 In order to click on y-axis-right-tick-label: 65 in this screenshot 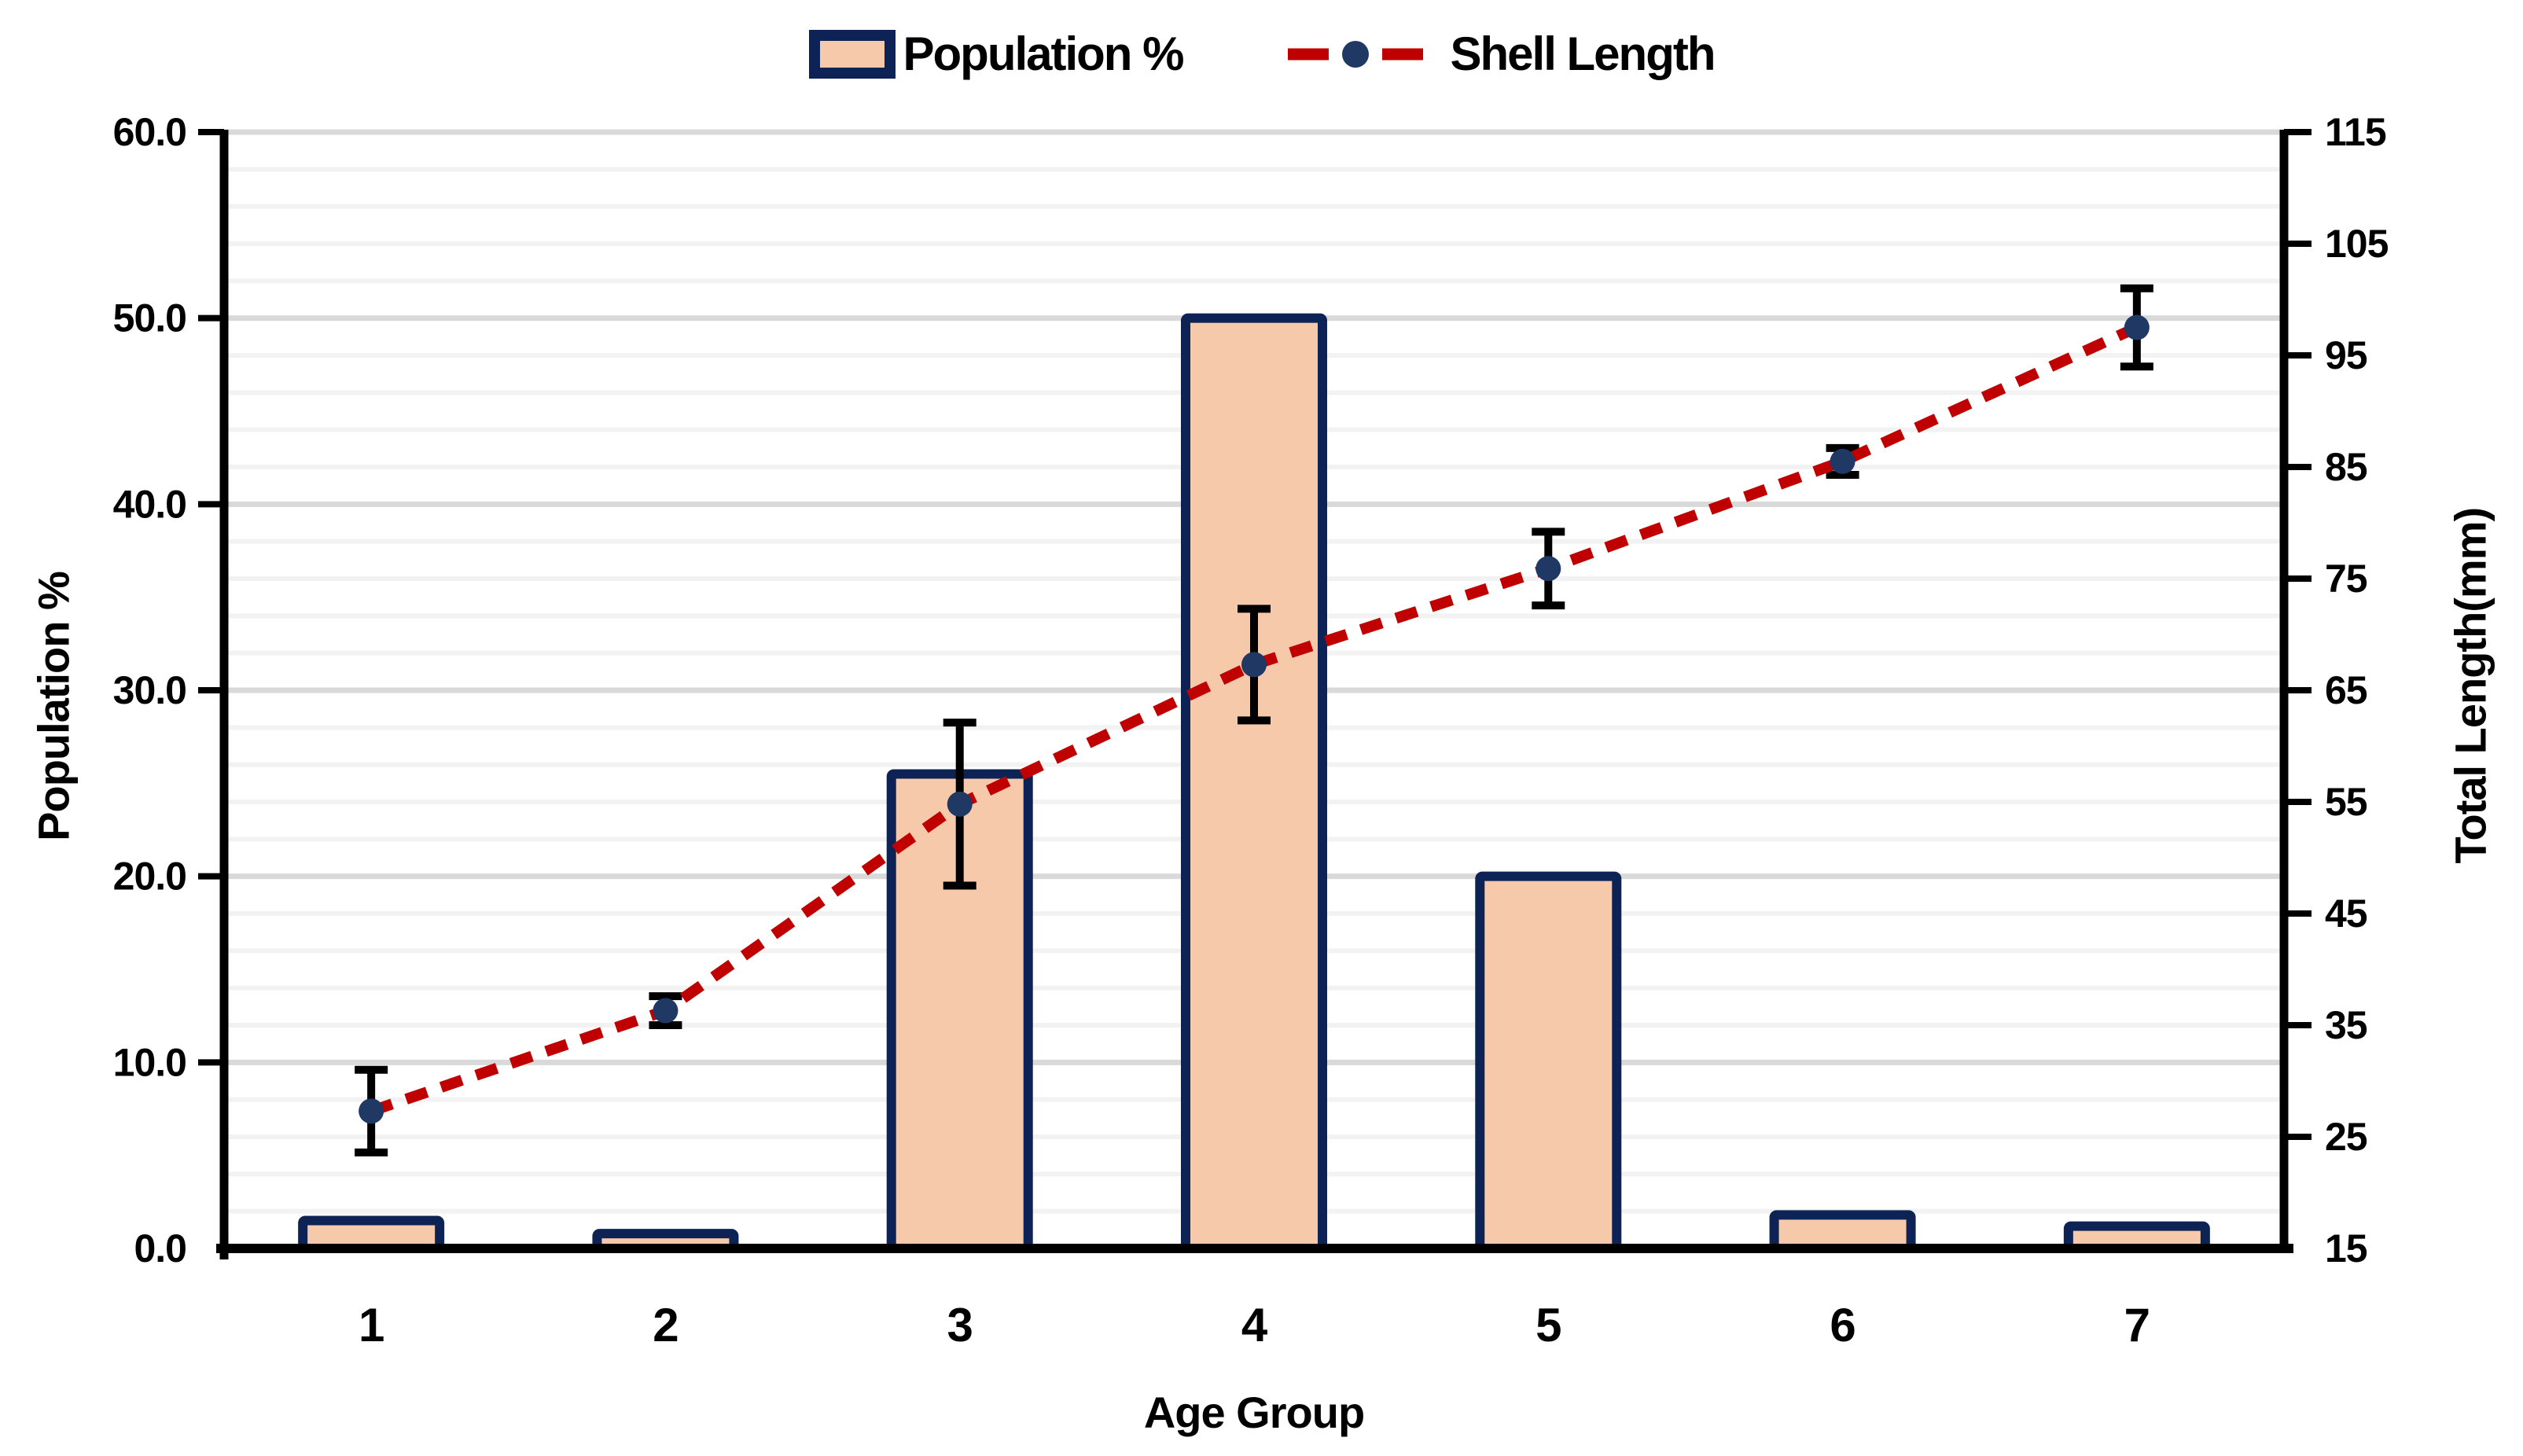, I will do `click(2346, 690)`.